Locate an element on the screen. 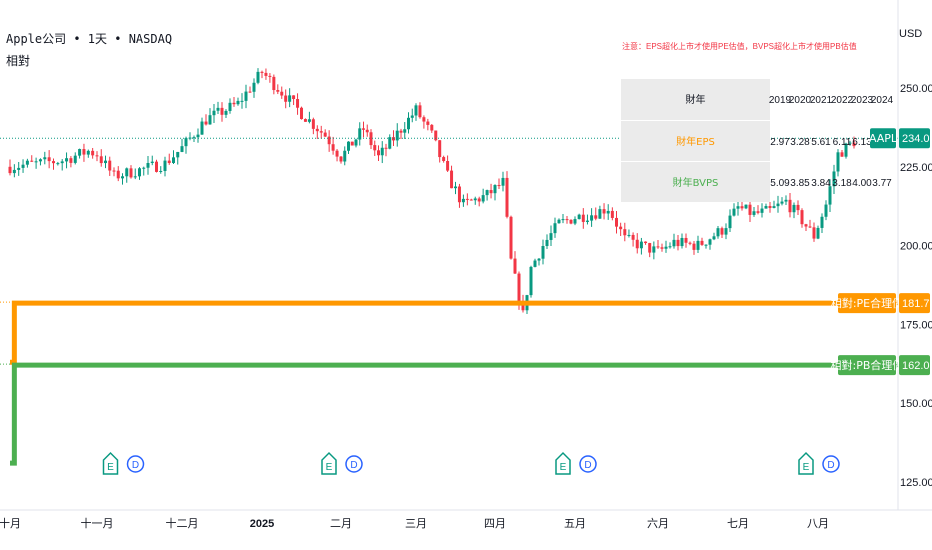 The image size is (932, 550). price-tag is located at coordinates (914, 138).